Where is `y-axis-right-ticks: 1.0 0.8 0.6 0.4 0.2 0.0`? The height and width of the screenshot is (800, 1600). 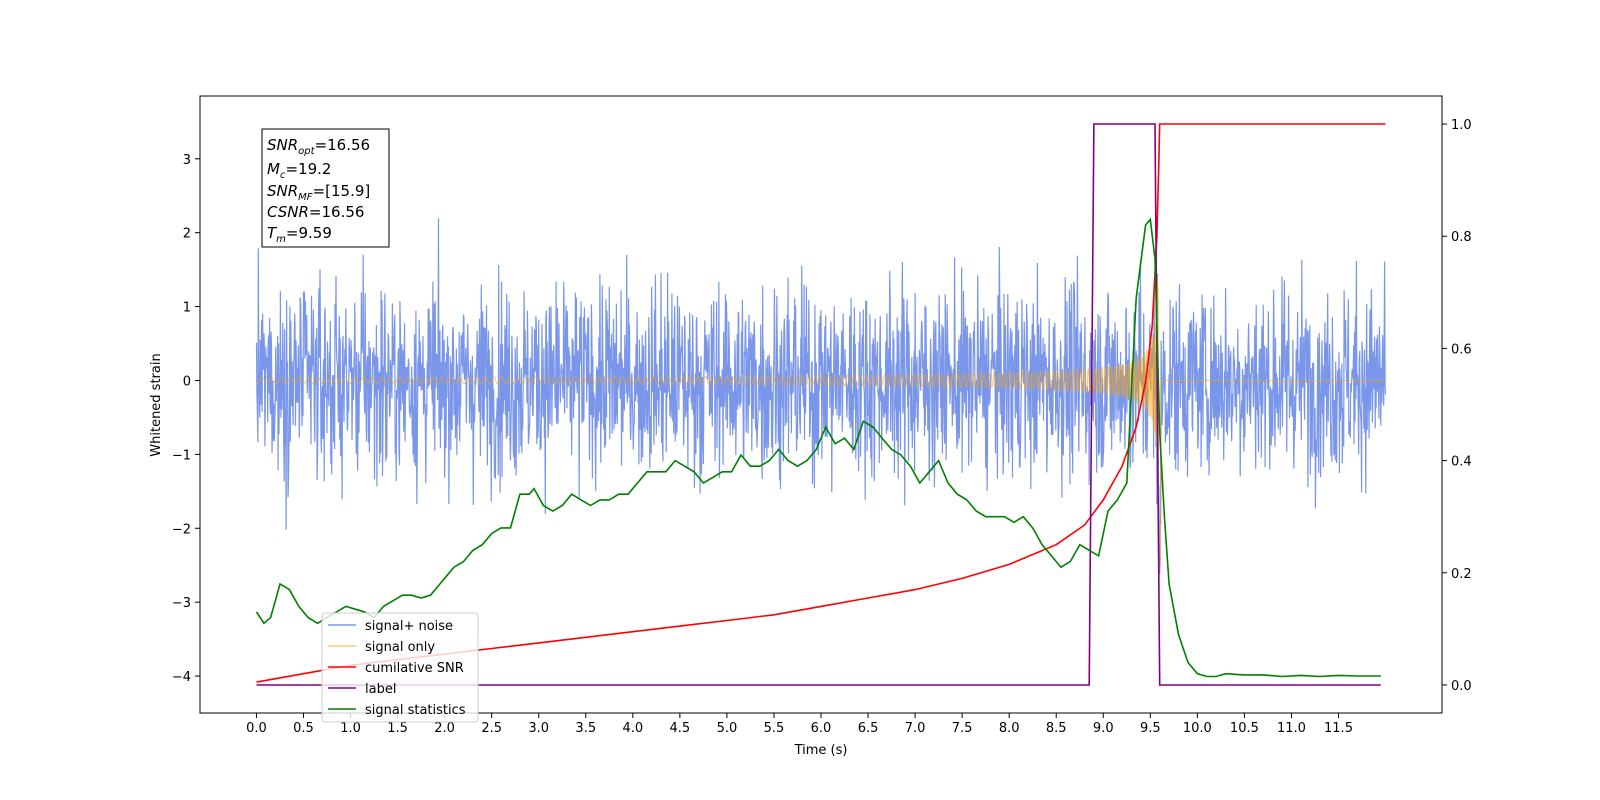 y-axis-right-ticks: 1.0 0.8 0.6 0.4 0.2 0.0 is located at coordinates (1457, 406).